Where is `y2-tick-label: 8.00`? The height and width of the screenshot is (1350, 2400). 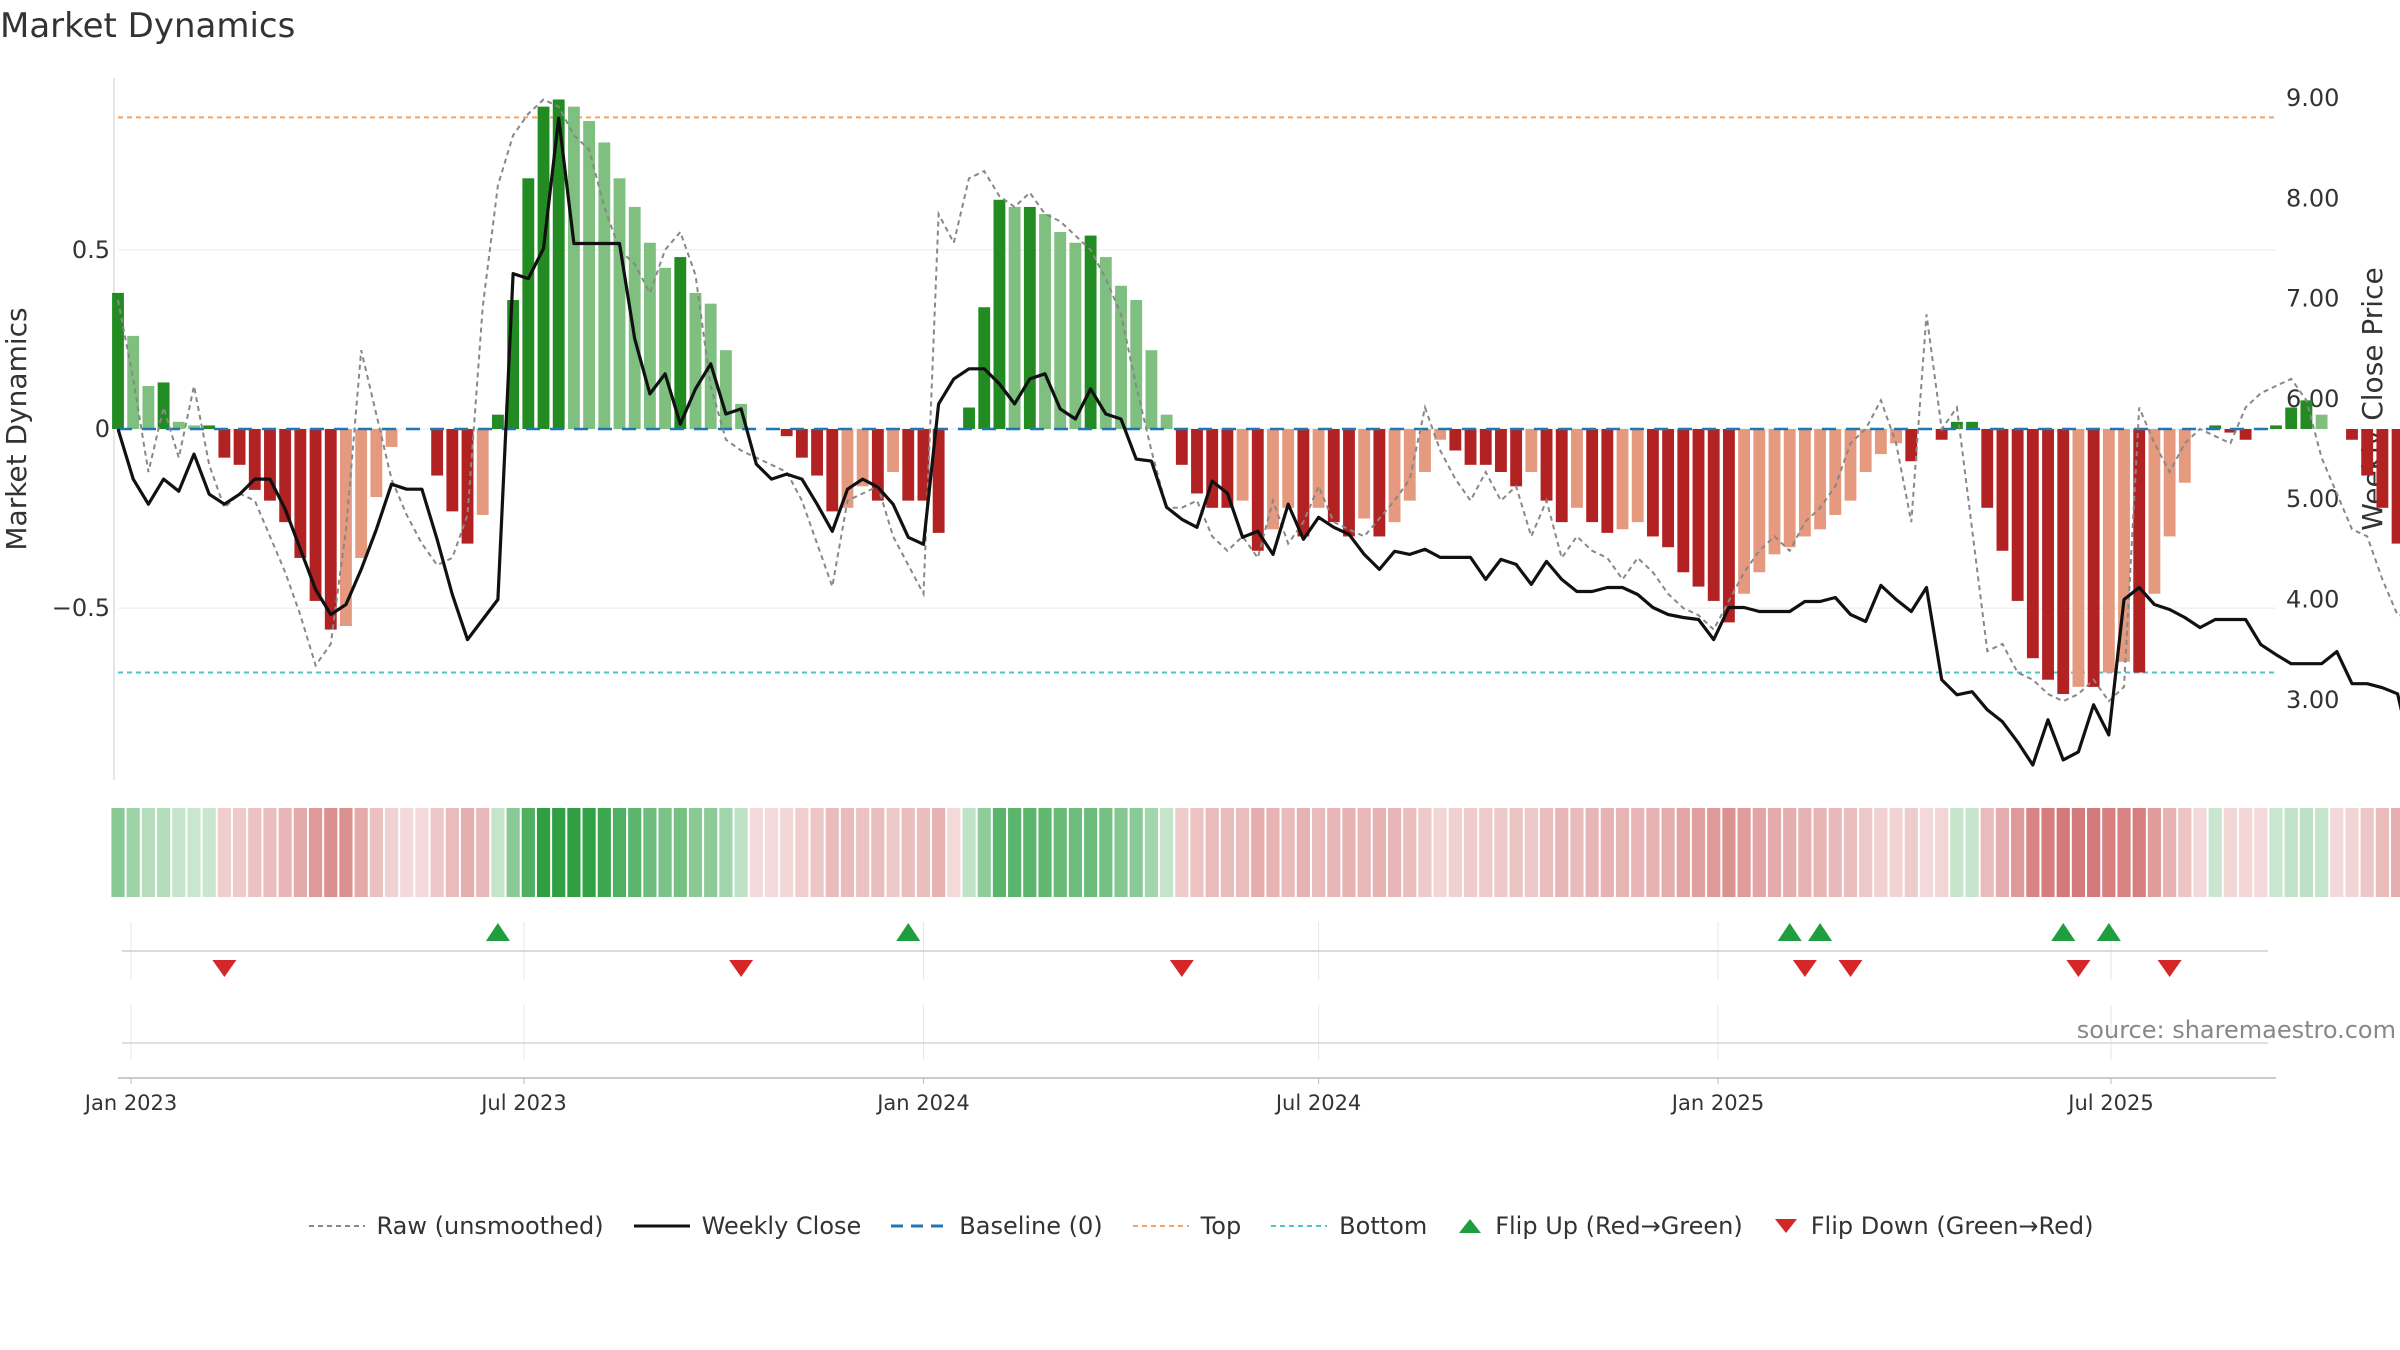
y2-tick-label: 8.00 is located at coordinates (2312, 198).